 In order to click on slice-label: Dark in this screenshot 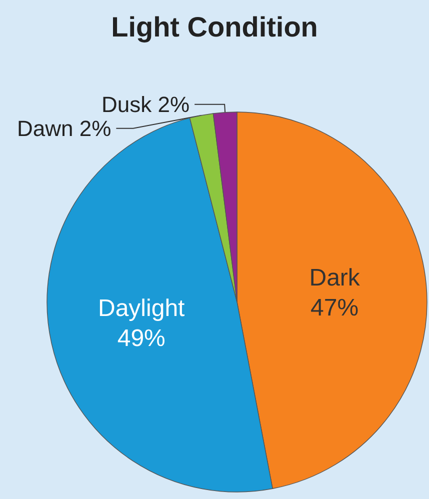, I will do `click(335, 278)`.